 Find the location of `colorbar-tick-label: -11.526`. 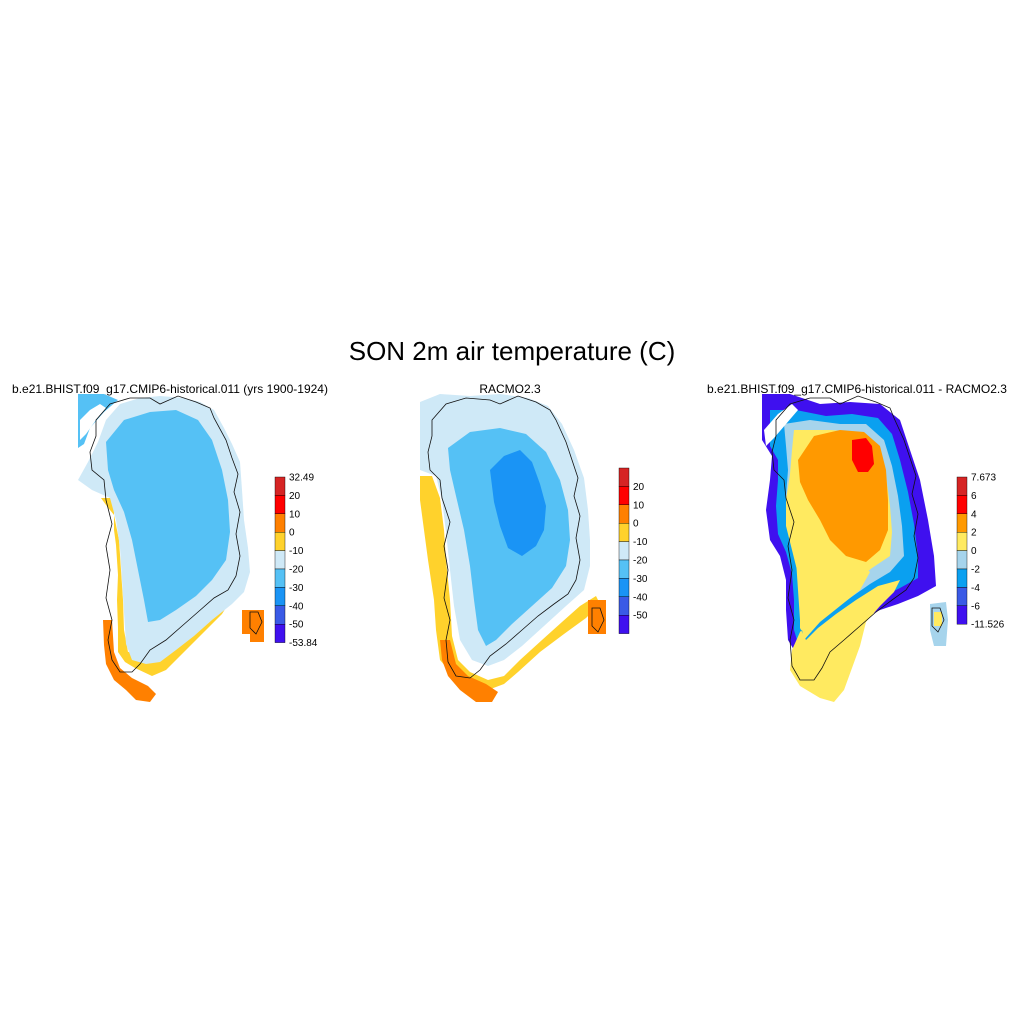

colorbar-tick-label: -11.526 is located at coordinates (988, 625).